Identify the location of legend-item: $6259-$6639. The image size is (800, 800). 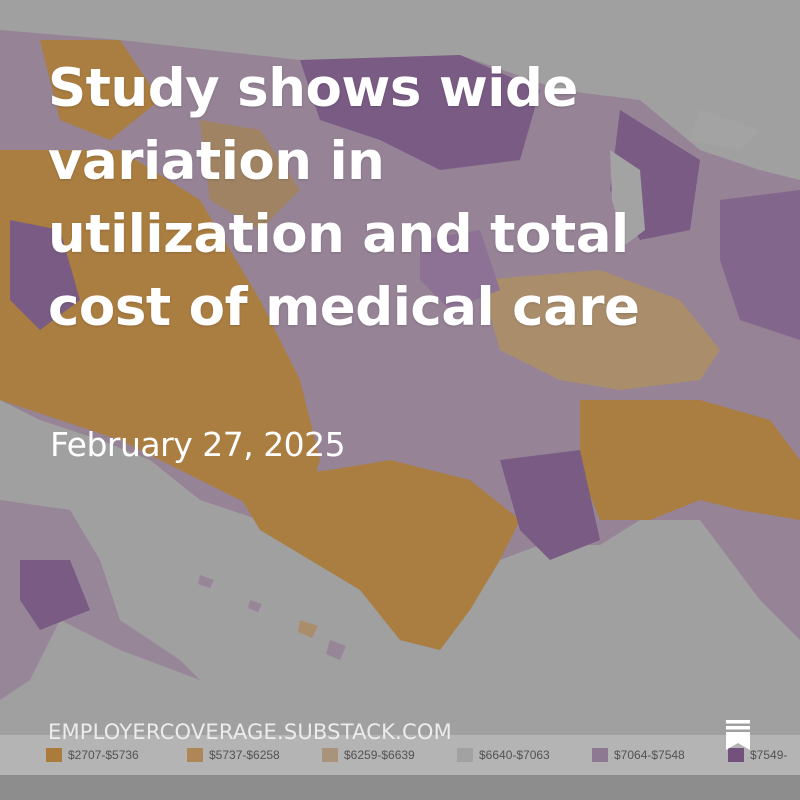
(368, 755).